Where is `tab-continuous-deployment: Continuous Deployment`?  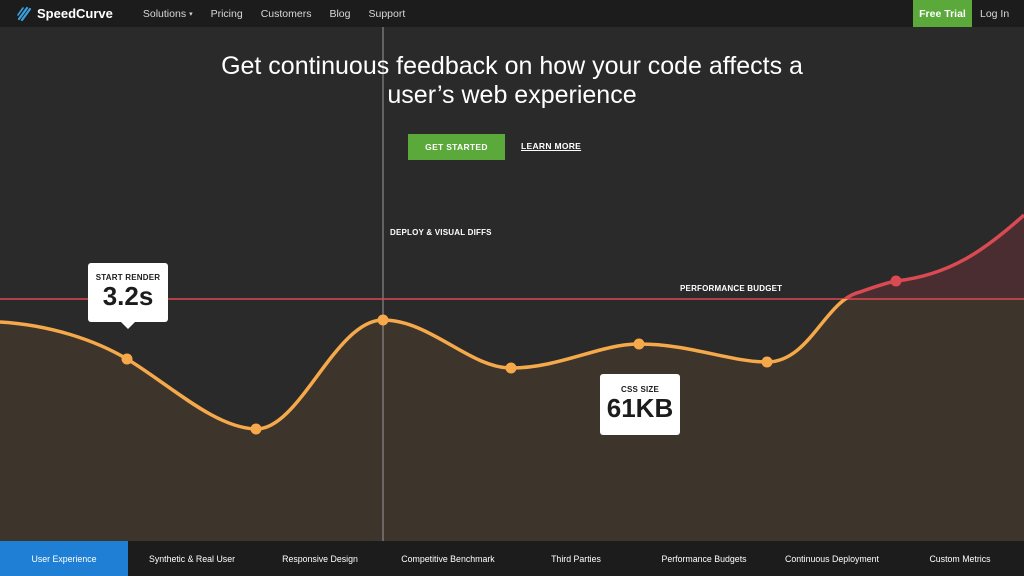 tab-continuous-deployment: Continuous Deployment is located at coordinates (832, 558).